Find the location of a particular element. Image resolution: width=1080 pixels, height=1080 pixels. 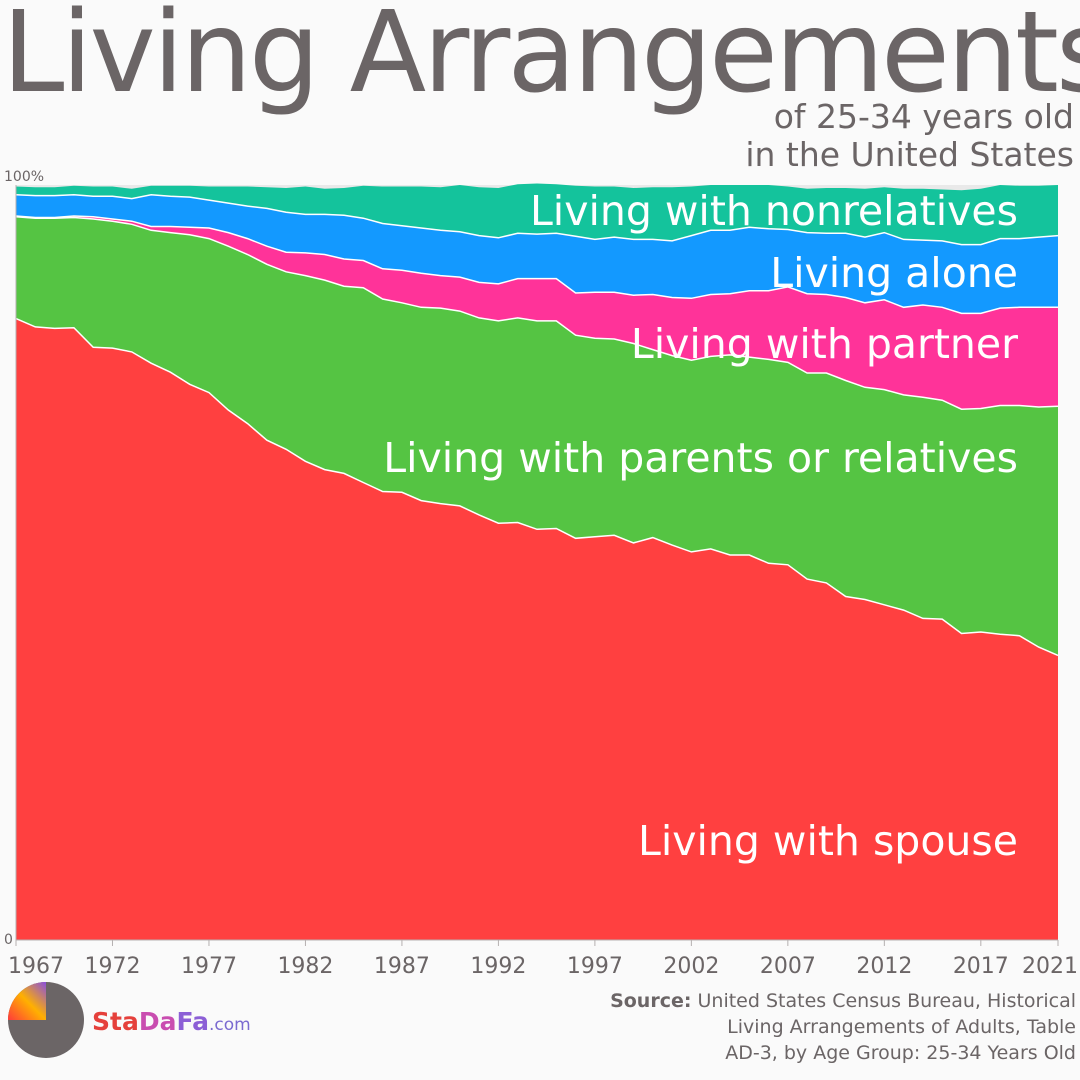

stadafa-logo-icon is located at coordinates (46, 1020).